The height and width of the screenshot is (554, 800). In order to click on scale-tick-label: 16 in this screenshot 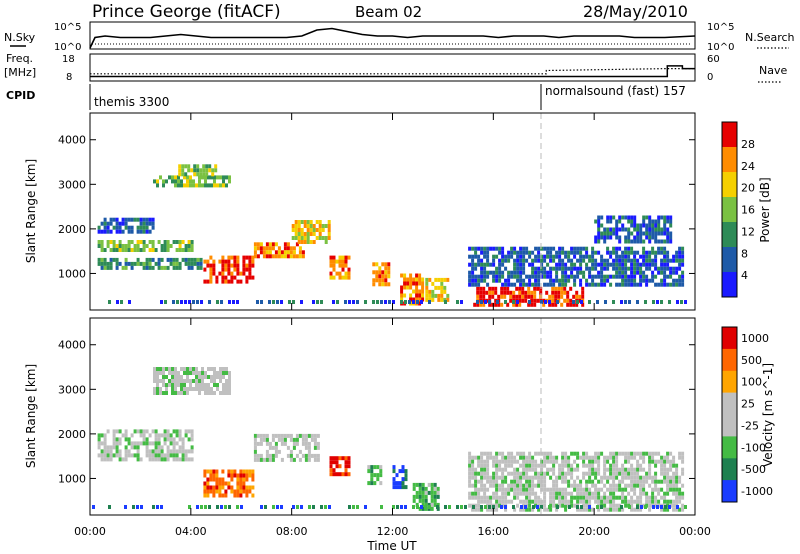, I will do `click(748, 210)`.